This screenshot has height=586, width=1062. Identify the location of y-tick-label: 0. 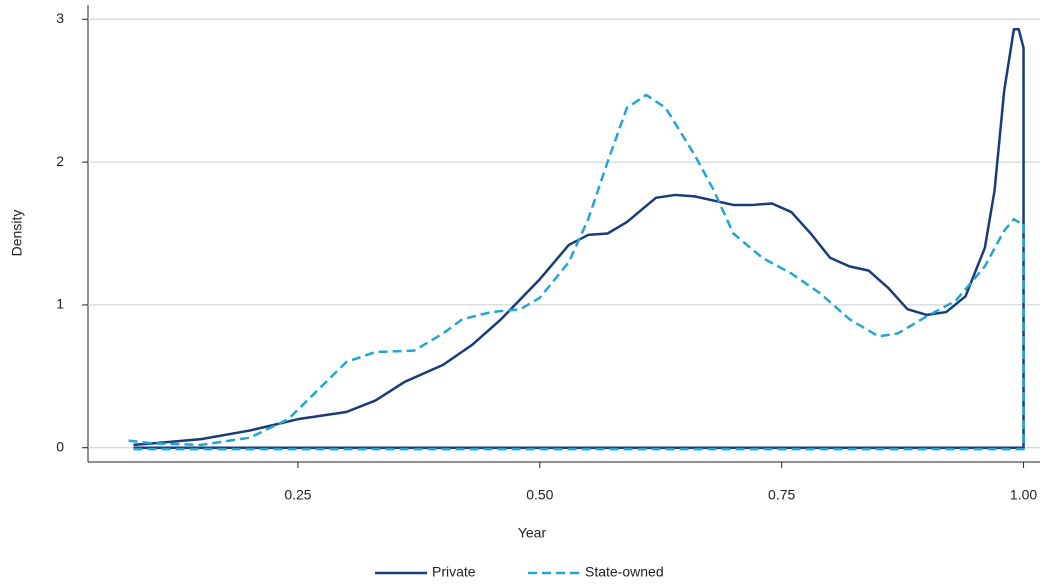
(60, 446).